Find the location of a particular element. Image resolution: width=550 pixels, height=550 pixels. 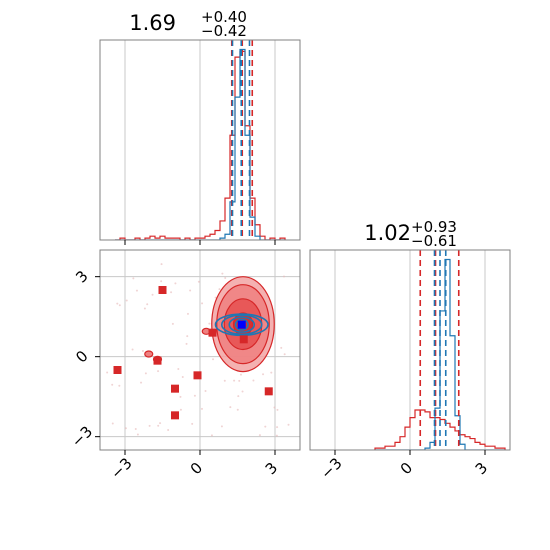

y-tick-label: 3 is located at coordinates (81, 276).